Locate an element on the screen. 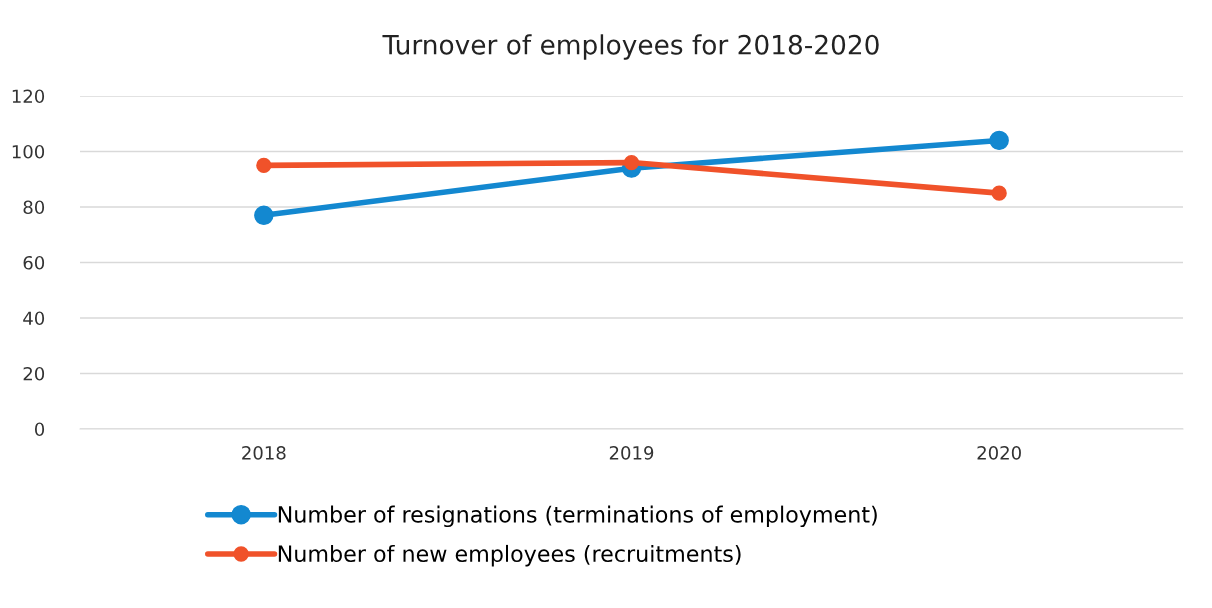 The width and height of the screenshot is (1212, 608). x-tick-label: 2020 is located at coordinates (999, 452).